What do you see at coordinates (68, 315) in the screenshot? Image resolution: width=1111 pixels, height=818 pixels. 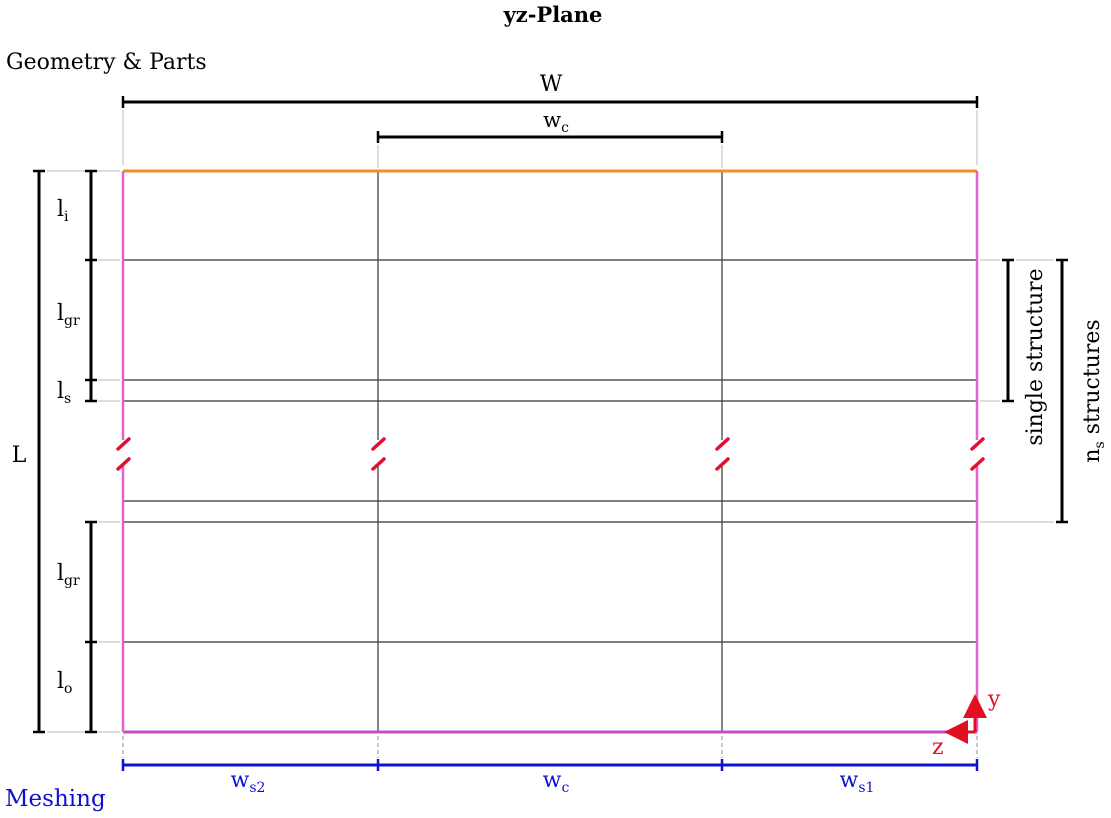 I see `grating-length-label-top: lgr` at bounding box center [68, 315].